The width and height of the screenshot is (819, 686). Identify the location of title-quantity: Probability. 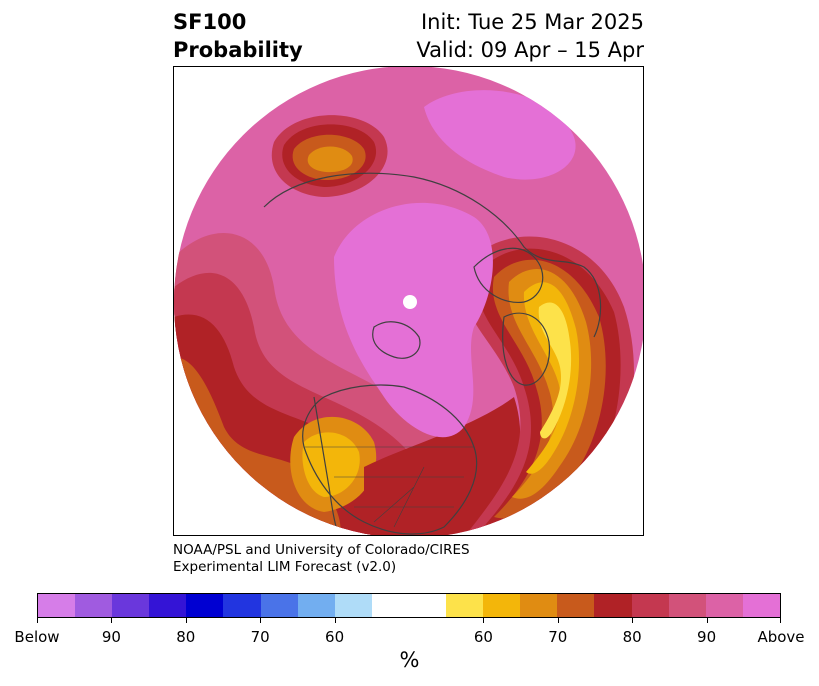
(238, 50).